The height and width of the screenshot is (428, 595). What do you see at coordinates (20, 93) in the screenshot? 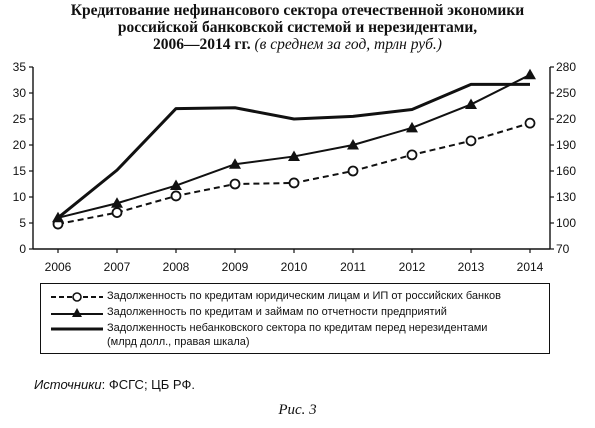
I see `y-left-tick-label: 30` at bounding box center [20, 93].